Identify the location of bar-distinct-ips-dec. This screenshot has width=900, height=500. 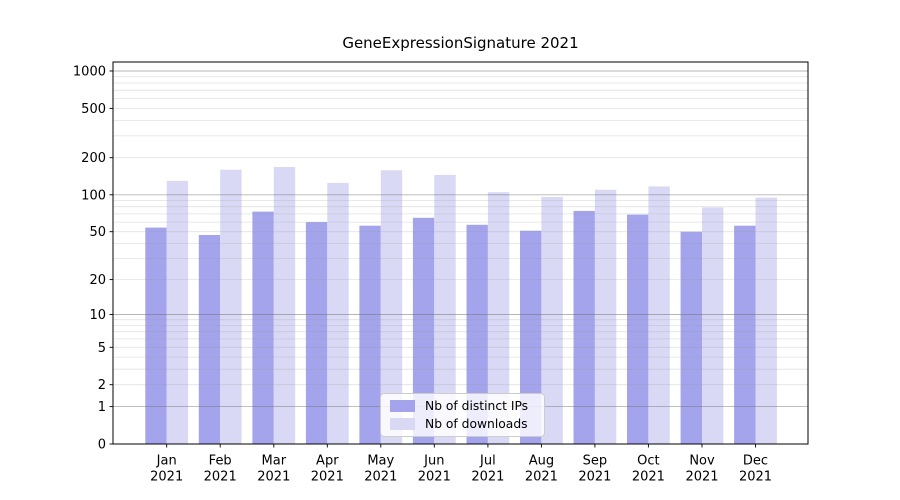
(745, 334).